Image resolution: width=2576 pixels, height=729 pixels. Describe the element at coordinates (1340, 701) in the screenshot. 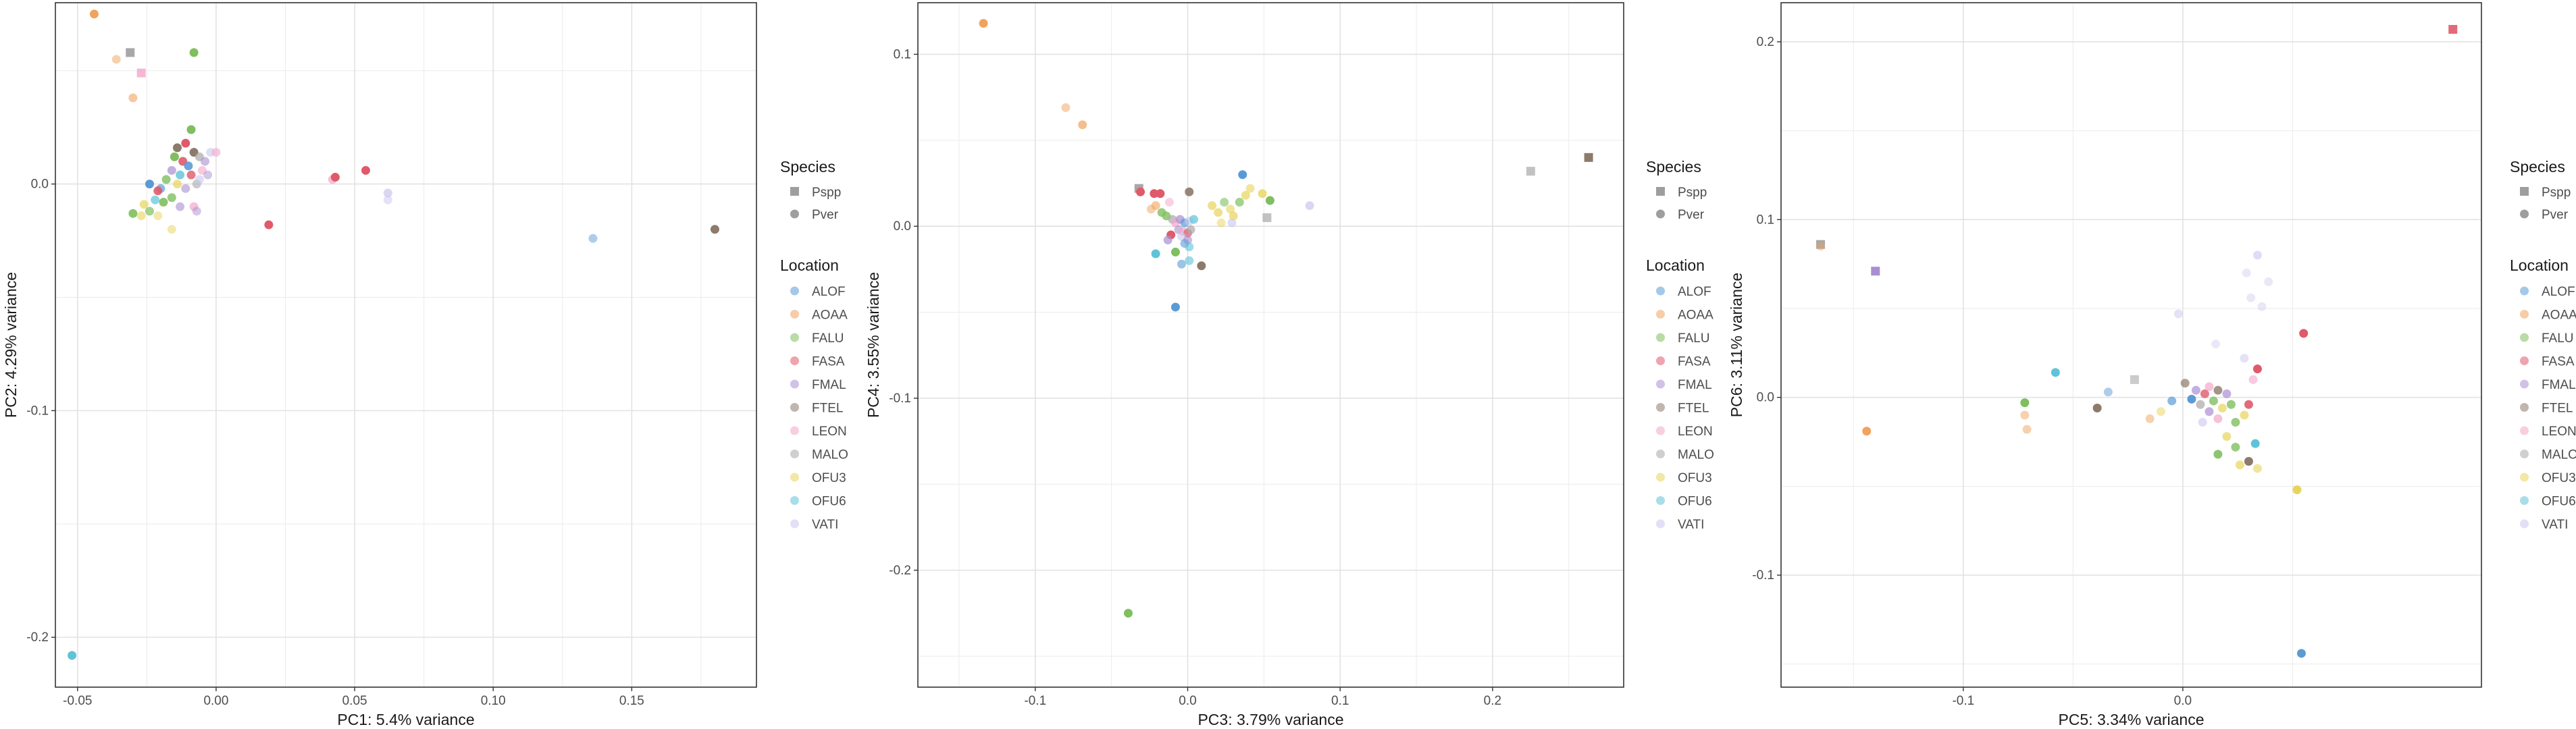

I see `x-tick-label: 0.1` at that location.